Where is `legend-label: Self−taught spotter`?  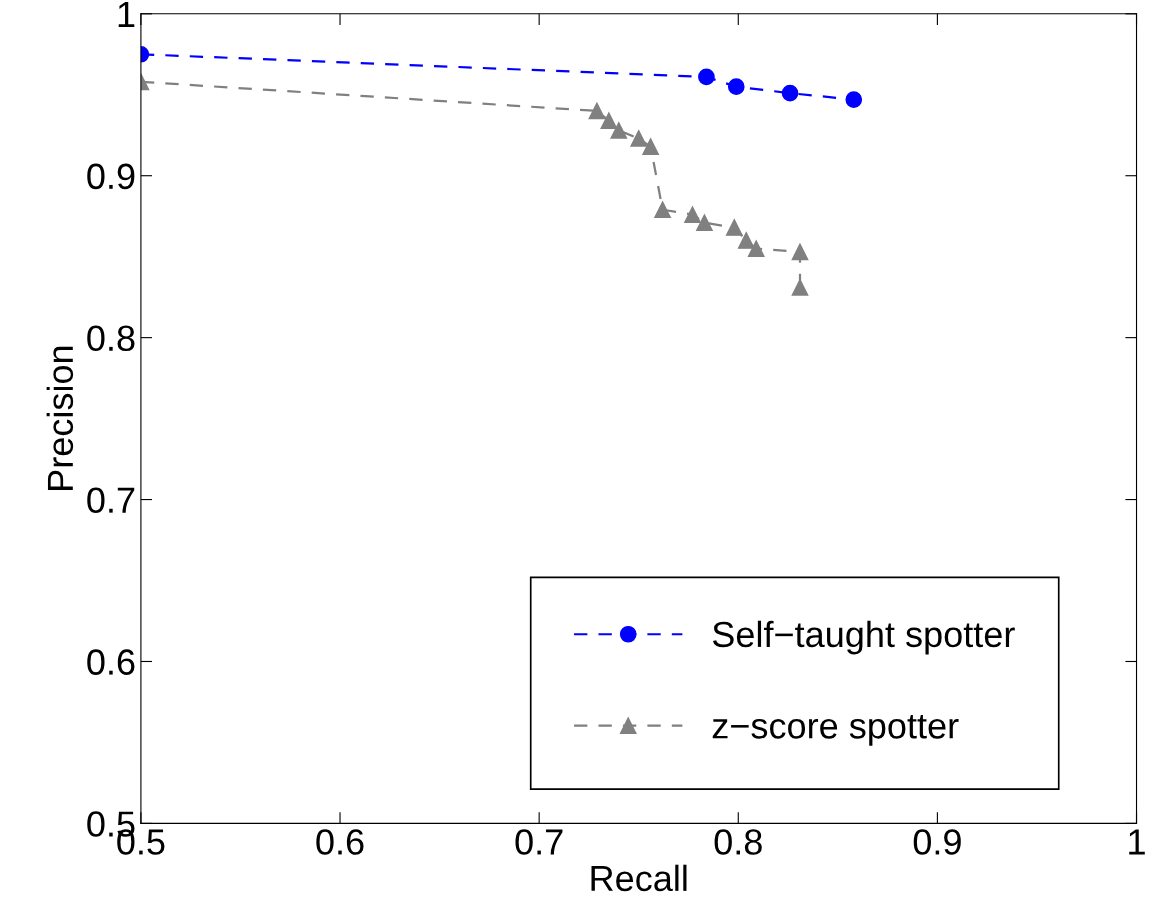 legend-label: Self−taught spotter is located at coordinates (863, 637).